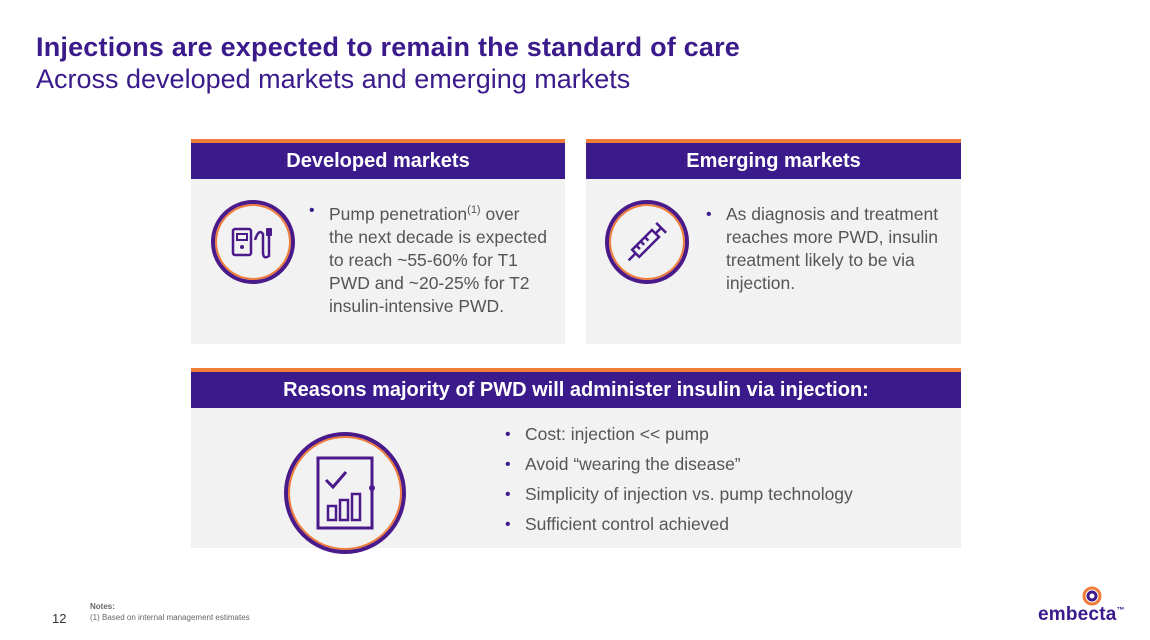  I want to click on list-item: Sufficient control achieved, so click(723, 524).